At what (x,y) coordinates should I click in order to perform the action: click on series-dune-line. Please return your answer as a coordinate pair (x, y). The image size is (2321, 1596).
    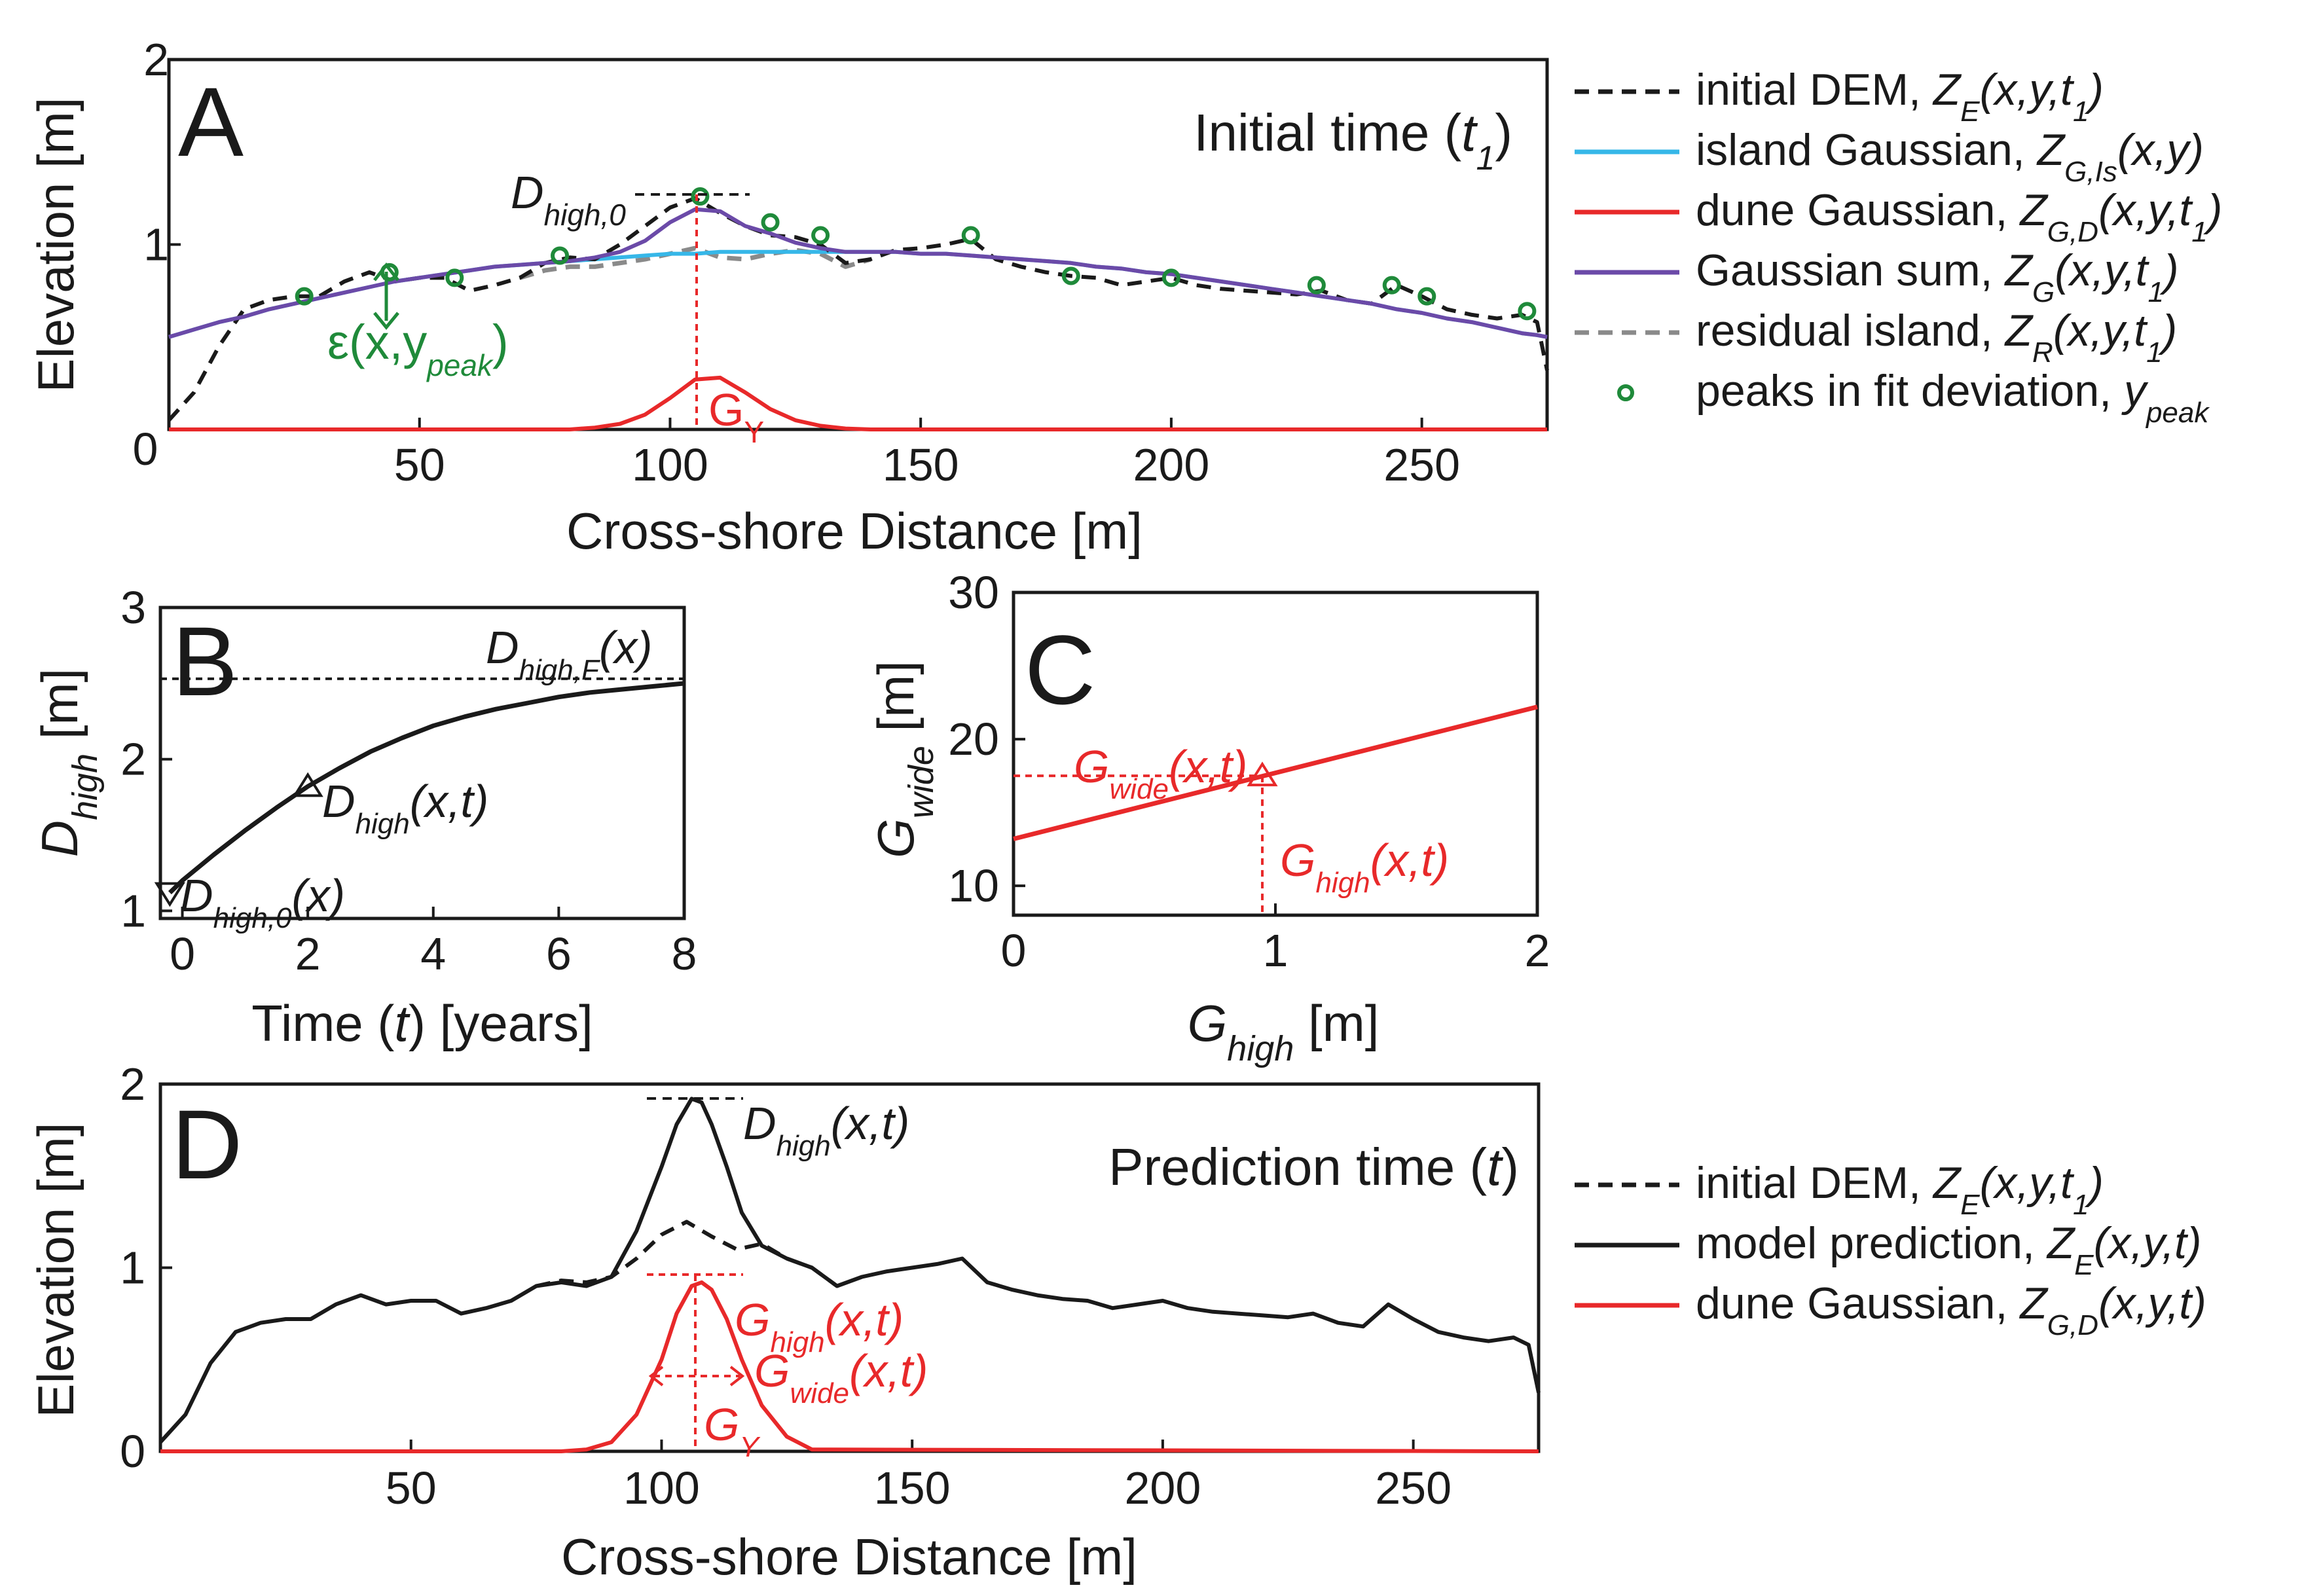
    Looking at the image, I should click on (858, 403).